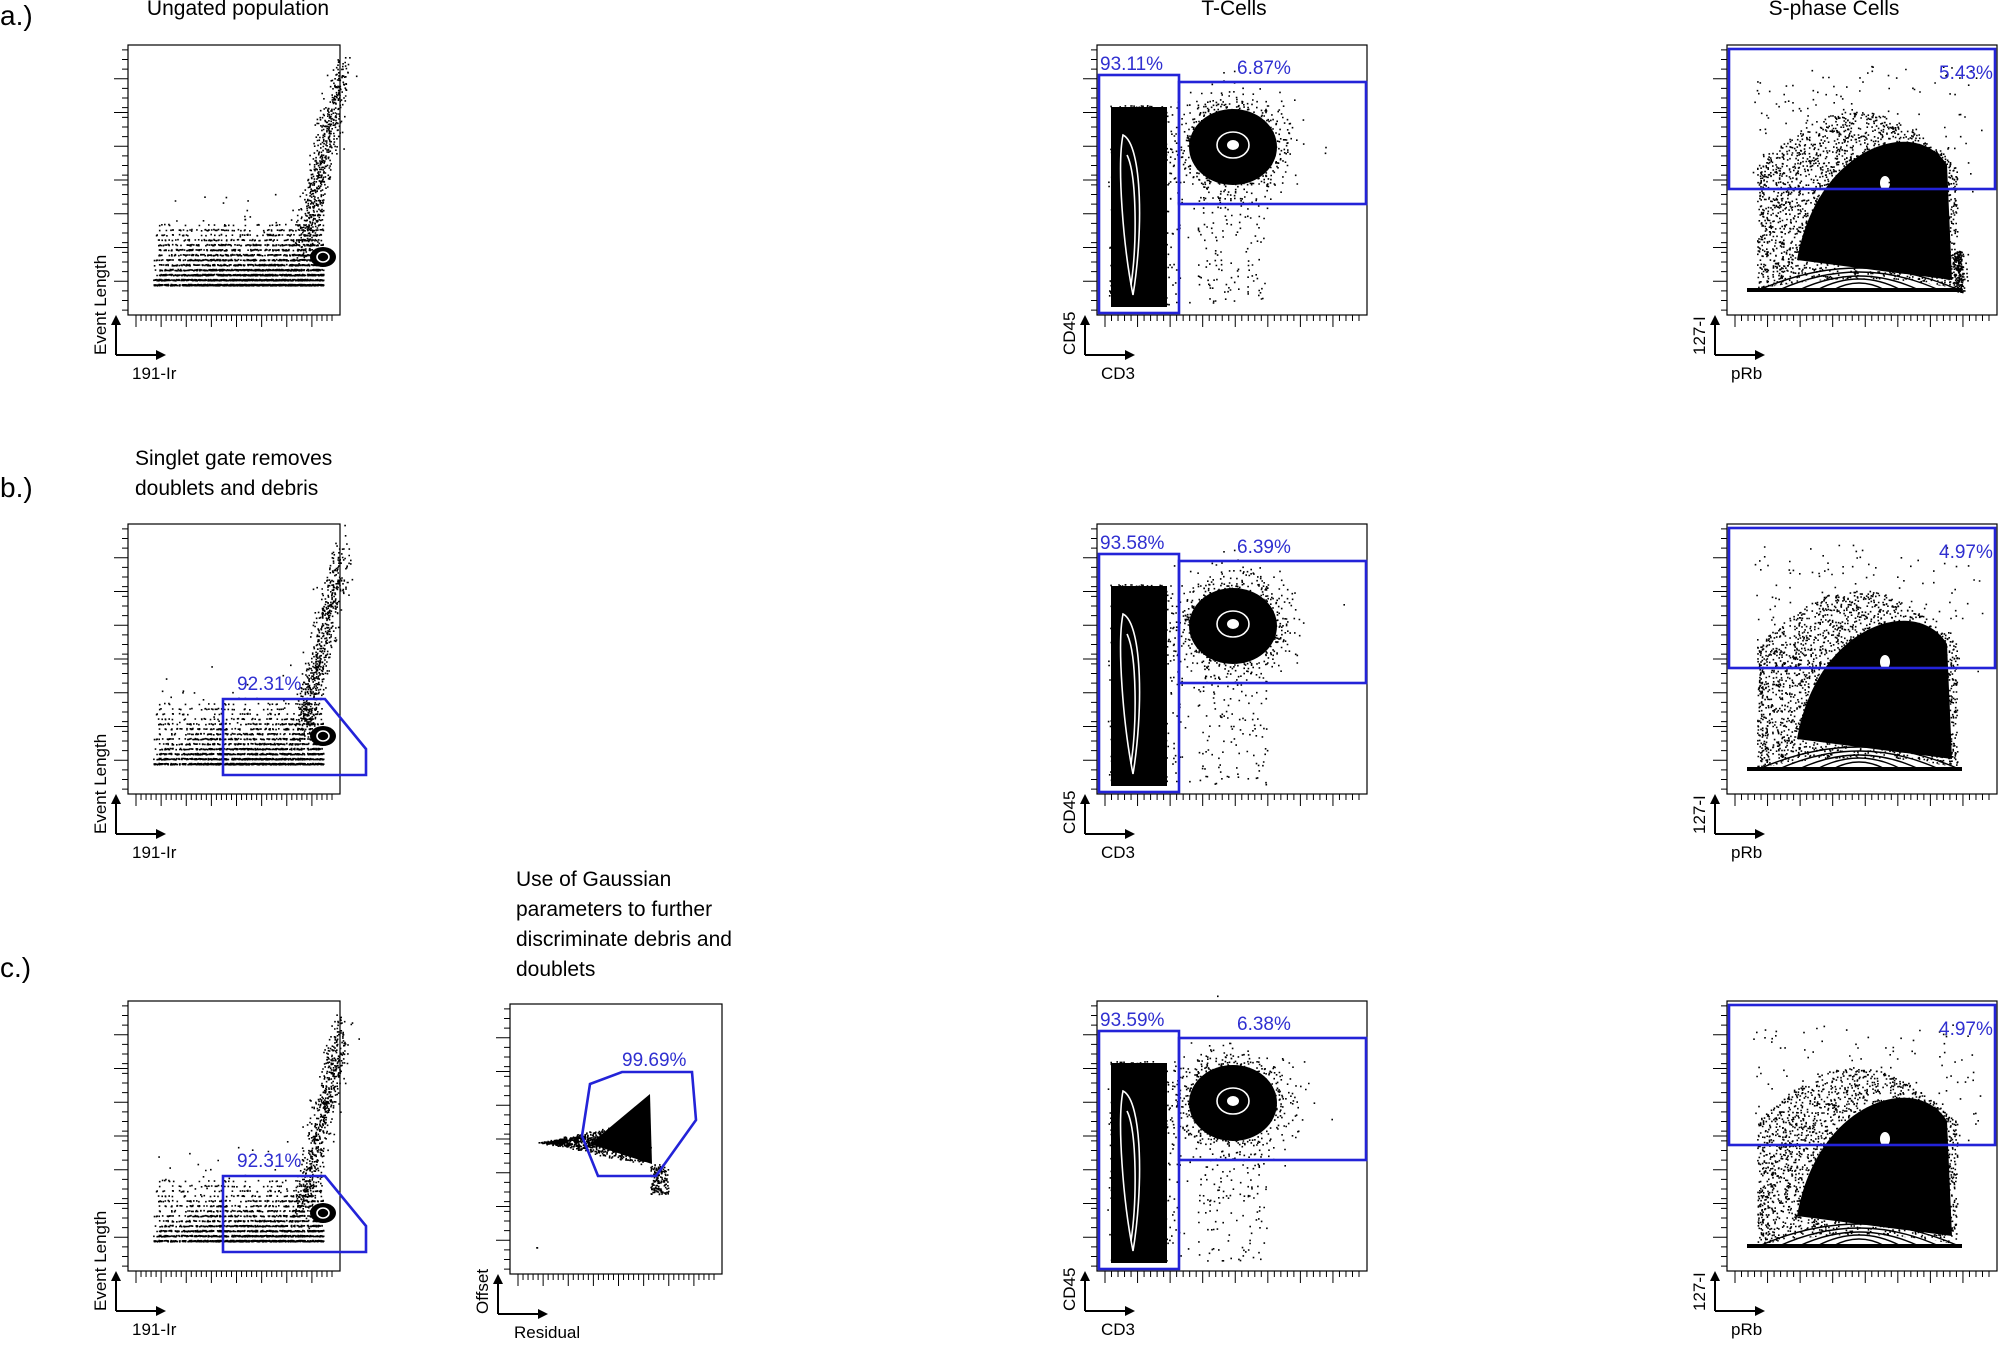  I want to click on header-ungated-population: Ungated population, so click(238, 10).